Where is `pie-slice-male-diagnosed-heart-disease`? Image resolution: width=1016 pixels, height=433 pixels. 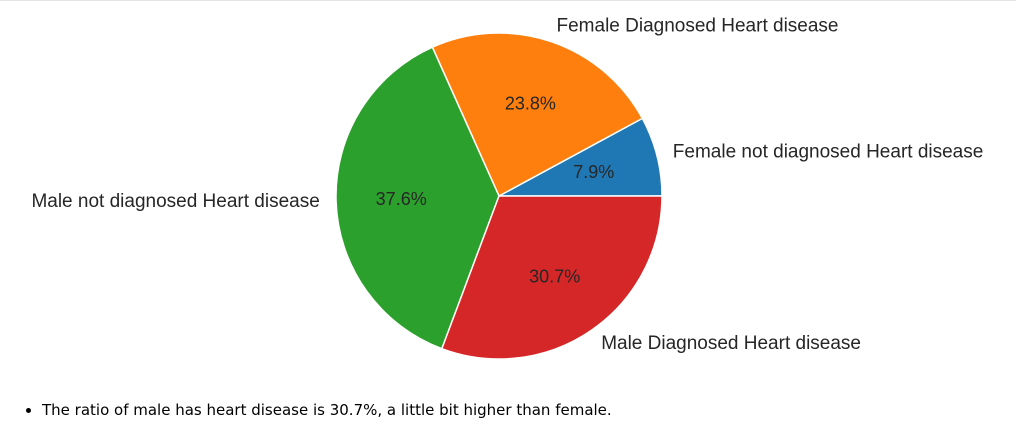 pie-slice-male-diagnosed-heart-disease is located at coordinates (552, 277).